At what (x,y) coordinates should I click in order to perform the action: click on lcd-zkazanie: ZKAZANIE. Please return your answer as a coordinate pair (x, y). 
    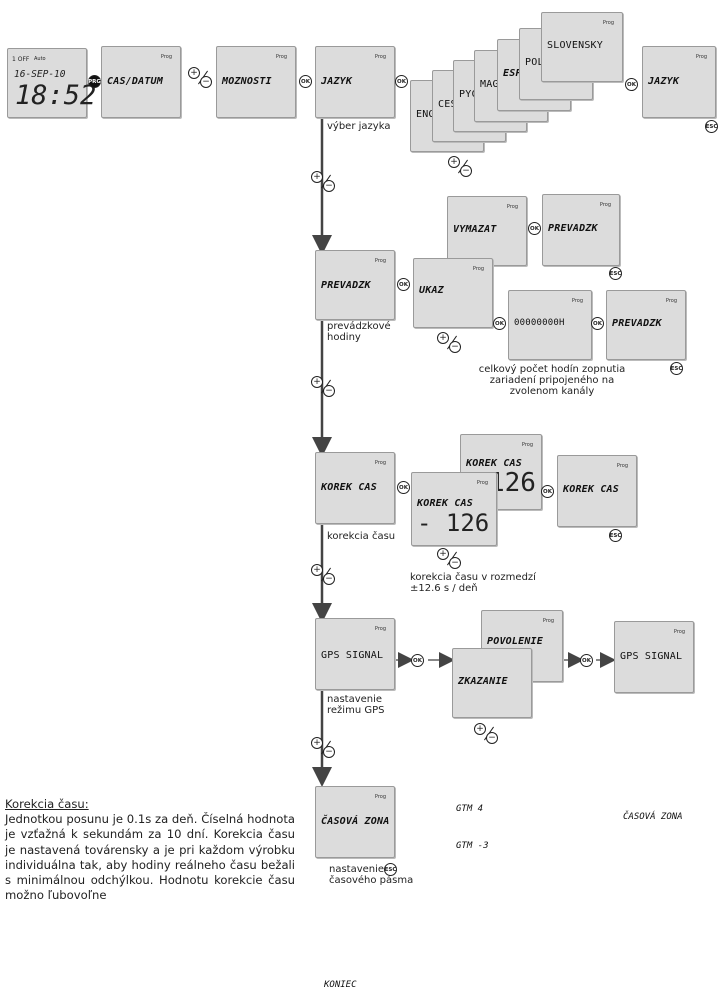
    Looking at the image, I should click on (492, 683).